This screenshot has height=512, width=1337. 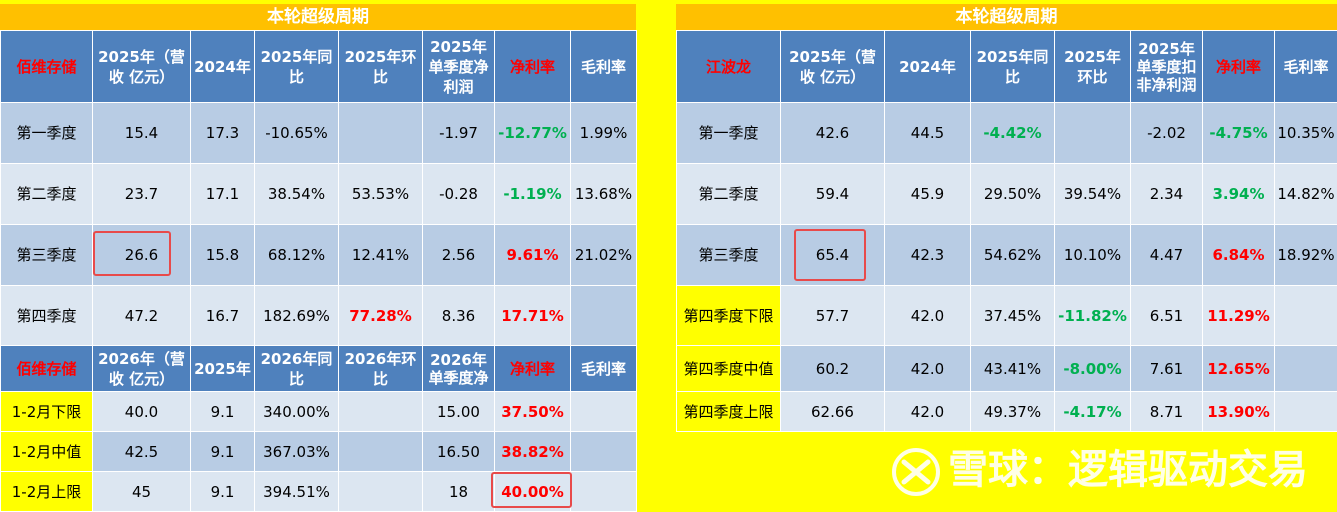 I want to click on cell: 42.5, so click(x=142, y=452).